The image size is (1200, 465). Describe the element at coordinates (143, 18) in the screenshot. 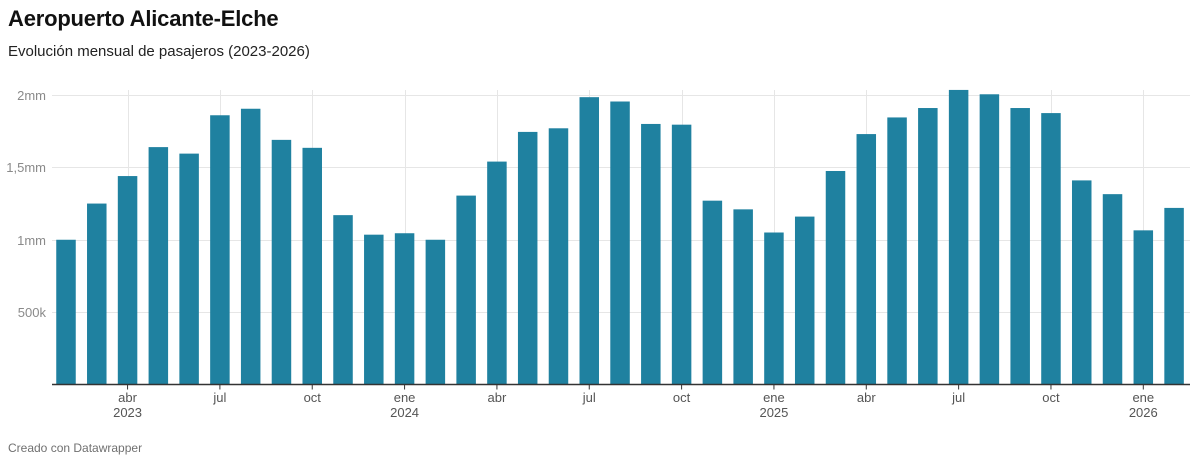

I see `chart-title: Aeropuerto Alicante-Elche` at that location.